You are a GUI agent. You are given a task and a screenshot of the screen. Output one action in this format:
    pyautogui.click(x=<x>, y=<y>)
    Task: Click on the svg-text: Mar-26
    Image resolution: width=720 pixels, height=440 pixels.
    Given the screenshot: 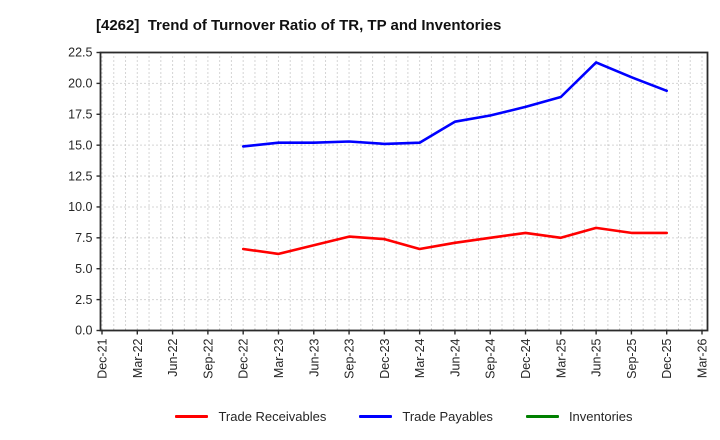 What is the action you would take?
    pyautogui.click(x=703, y=358)
    